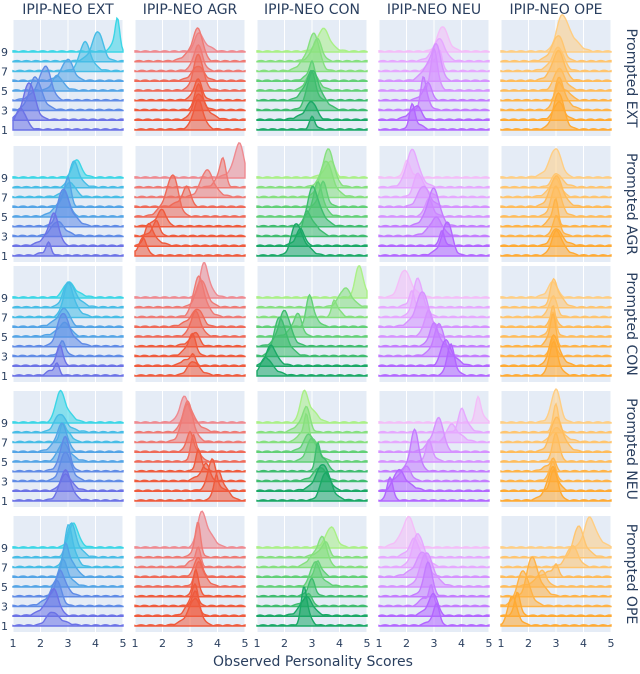 Image resolution: width=640 pixels, height=674 pixels. What do you see at coordinates (312, 78) in the screenshot?
I see `panel-r1-c3` at bounding box center [312, 78].